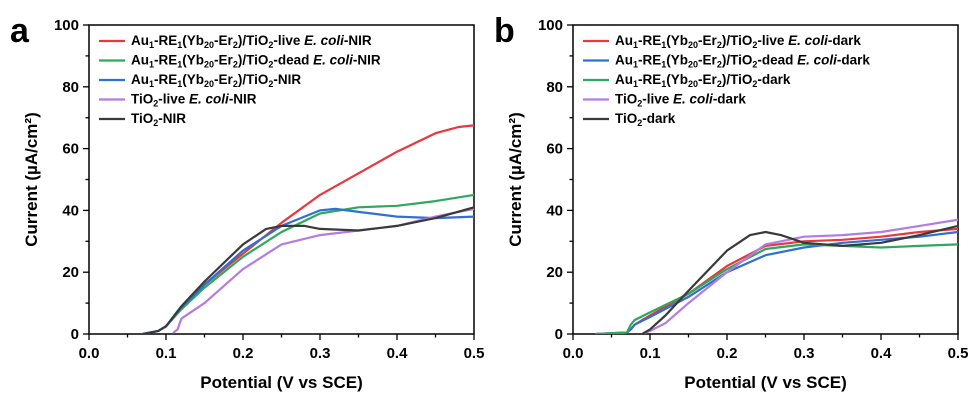  I want to click on legend-entry: TiO2-dark, so click(645, 119).